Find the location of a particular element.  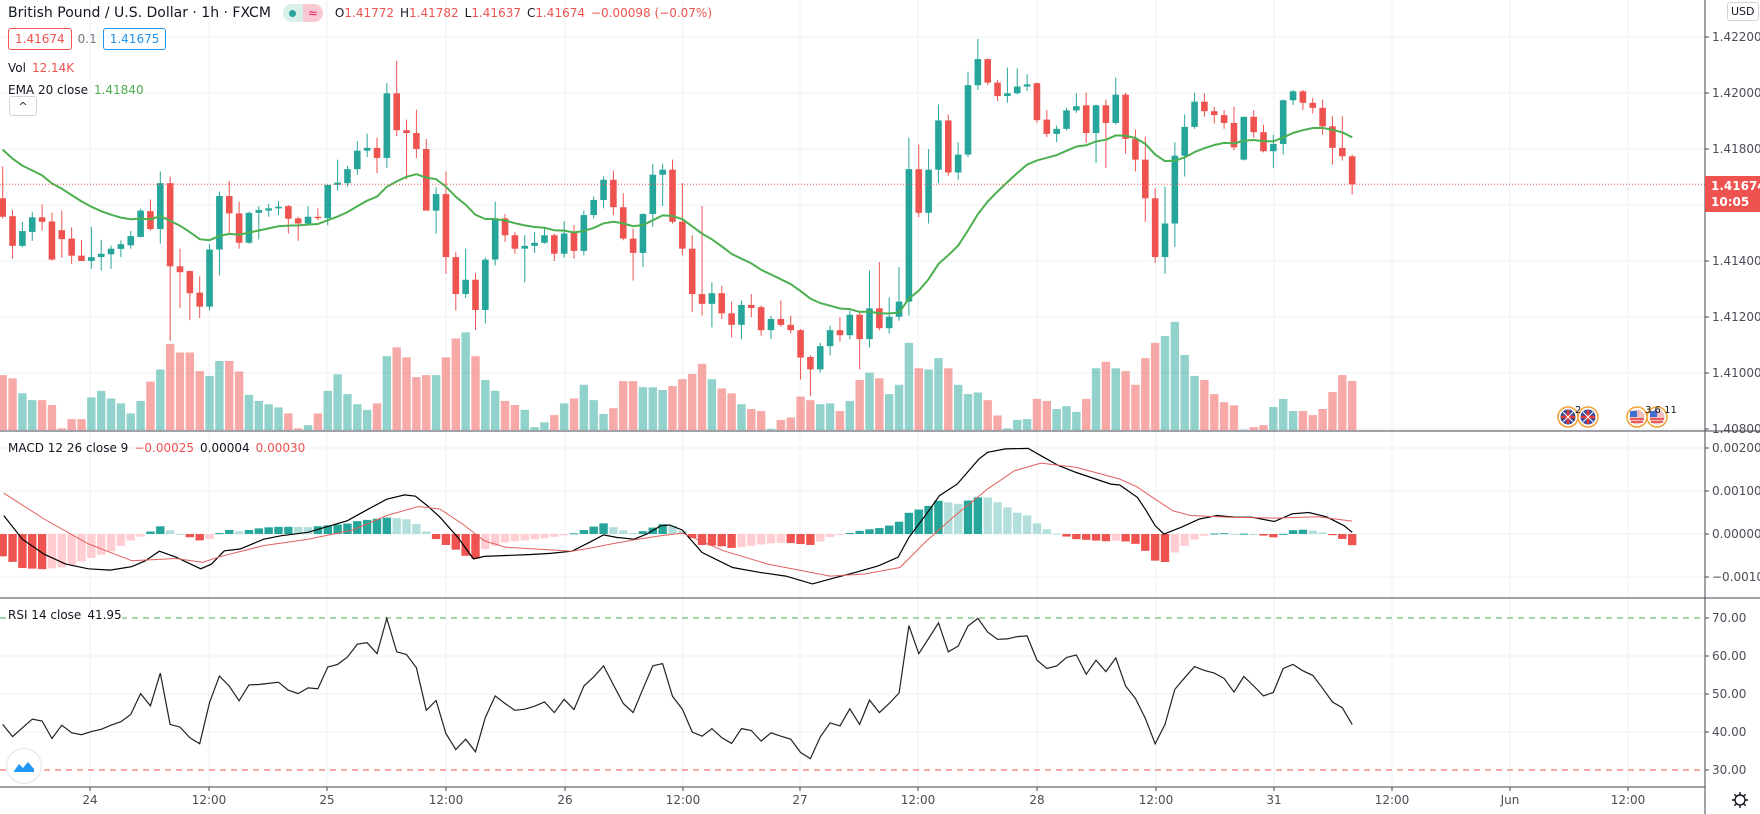

price-axis-tick: 1.42200 is located at coordinates (1736, 37).